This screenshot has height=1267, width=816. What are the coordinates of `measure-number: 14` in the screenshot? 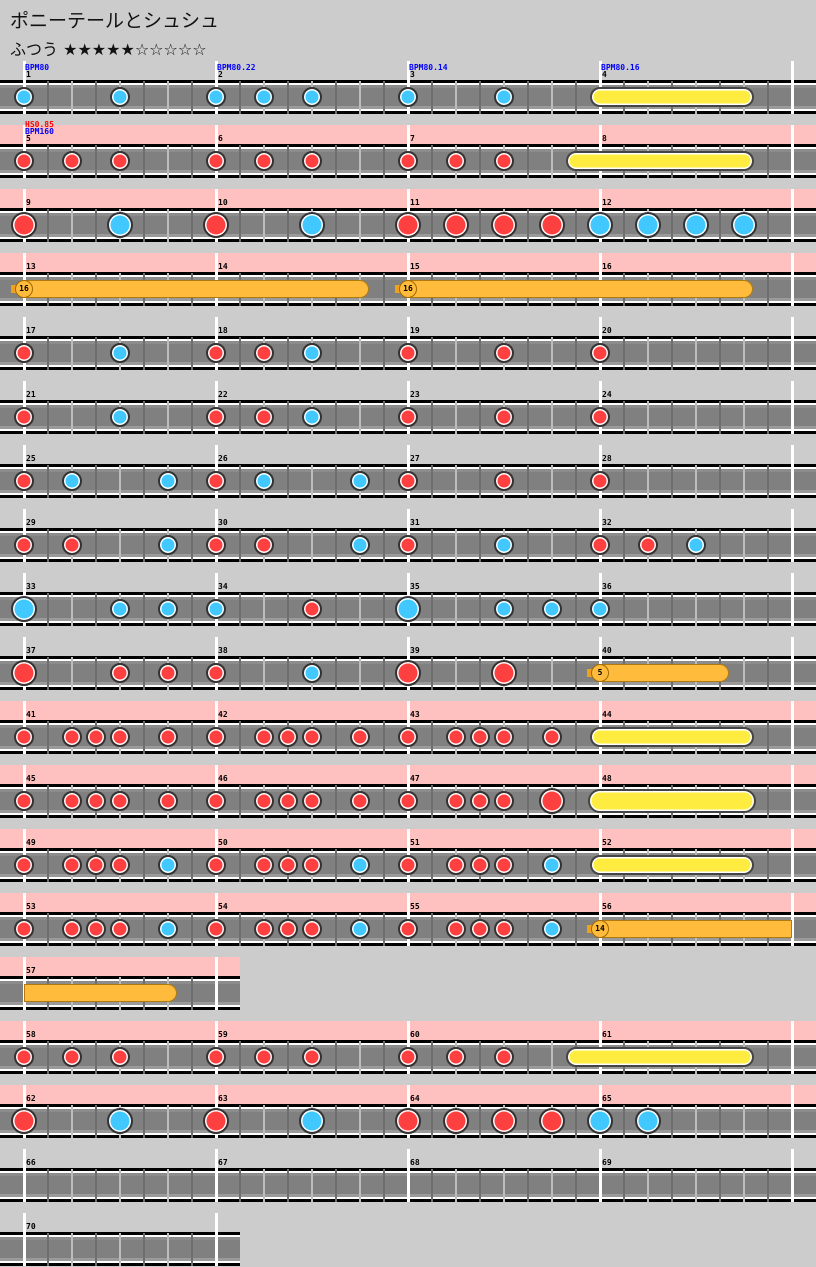 It's located at (223, 266).